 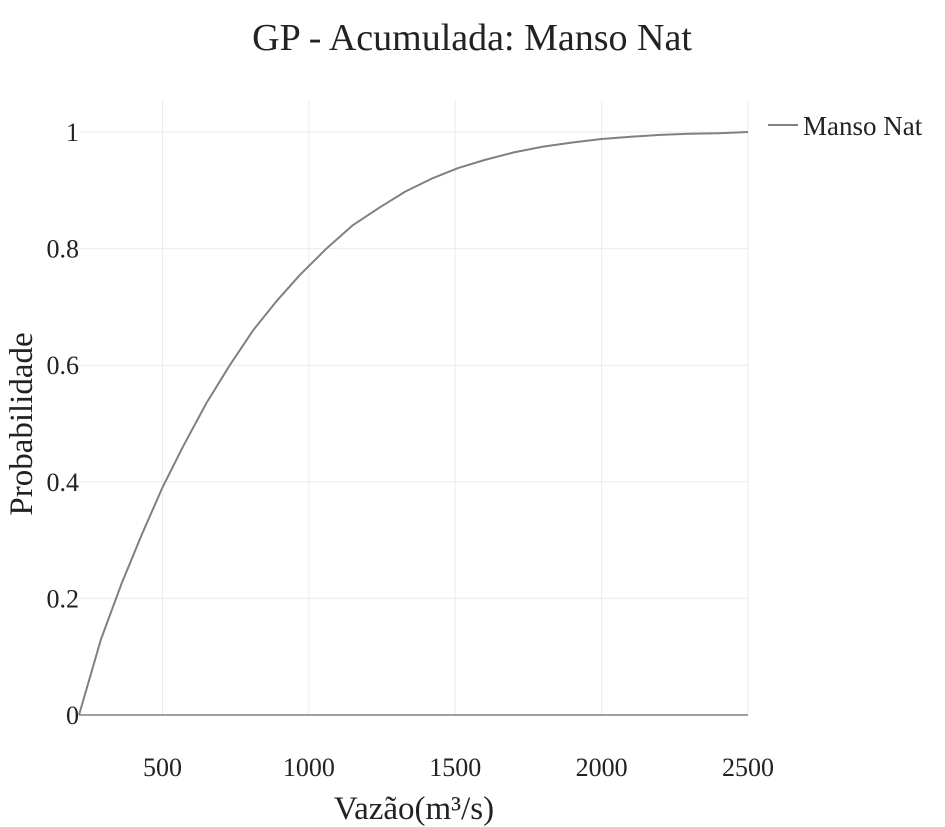 What do you see at coordinates (63, 598) in the screenshot?
I see `y-tick-label: 0.2` at bounding box center [63, 598].